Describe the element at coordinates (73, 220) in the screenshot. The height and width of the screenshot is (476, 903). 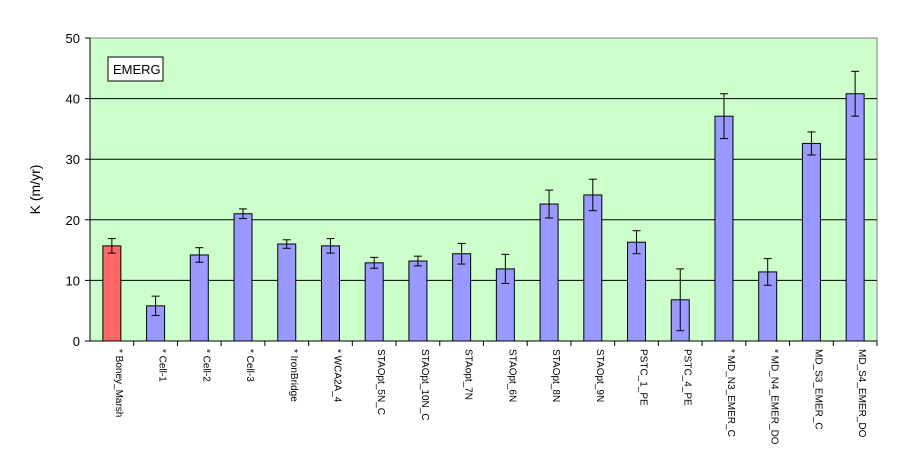
I see `y-tick-label: 20` at that location.